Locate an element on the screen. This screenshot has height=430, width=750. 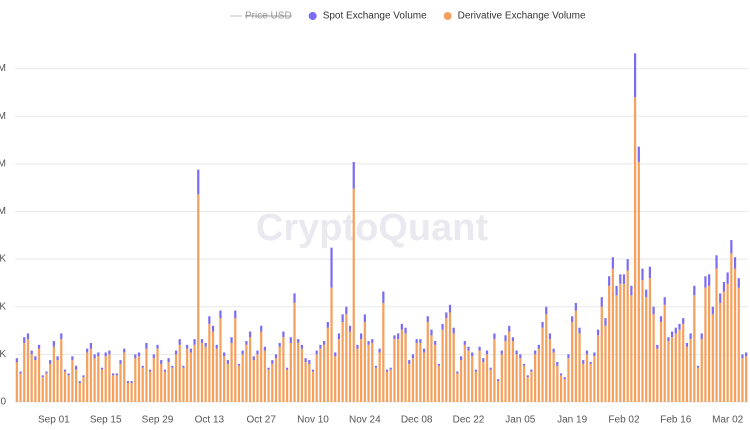
legend-label: Derivative Exchange Volume is located at coordinates (522, 16).